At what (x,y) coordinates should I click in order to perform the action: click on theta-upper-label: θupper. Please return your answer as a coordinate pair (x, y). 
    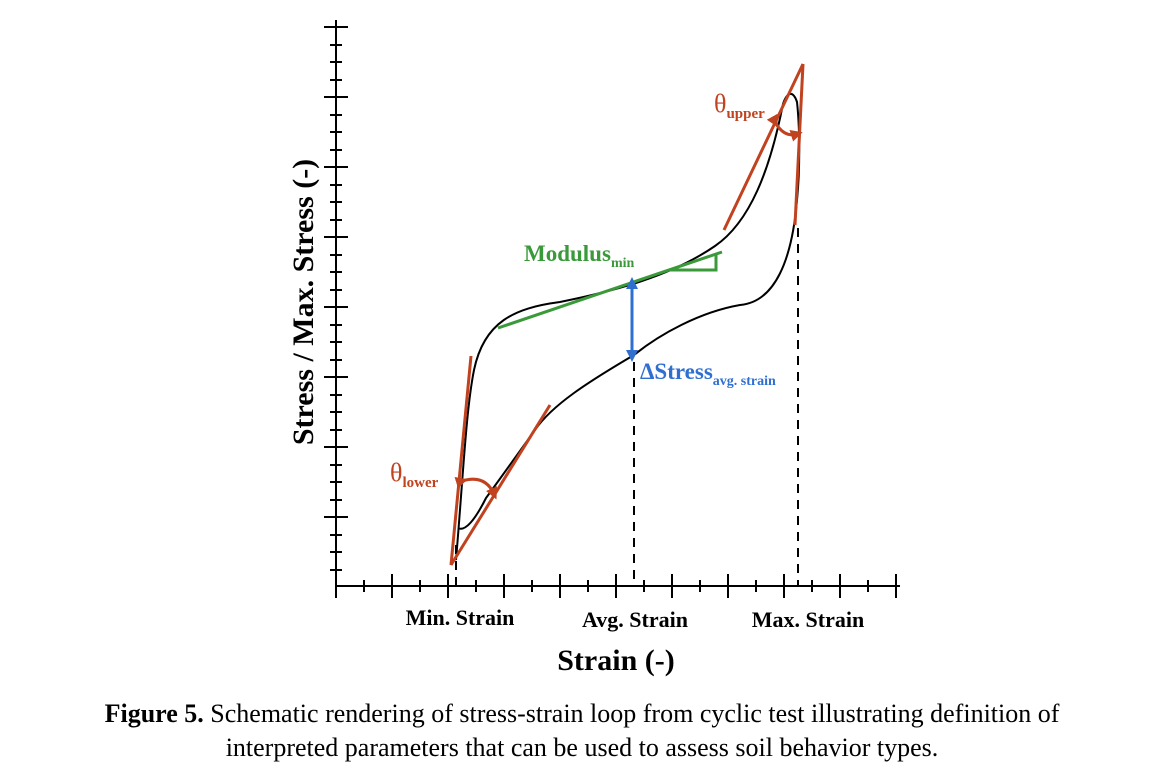
    Looking at the image, I should click on (739, 105).